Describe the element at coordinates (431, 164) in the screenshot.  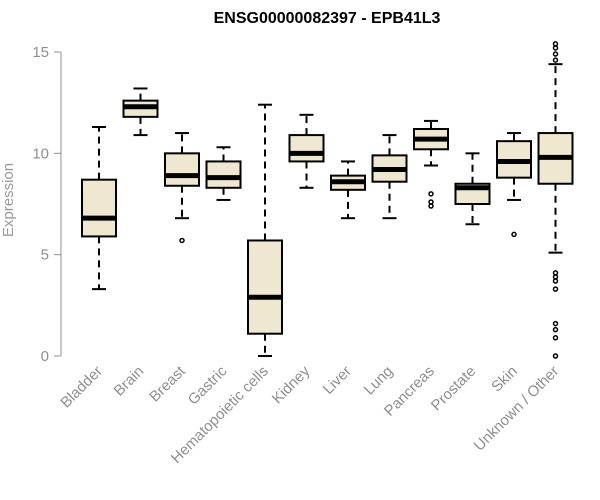
I see `box-pancreas` at that location.